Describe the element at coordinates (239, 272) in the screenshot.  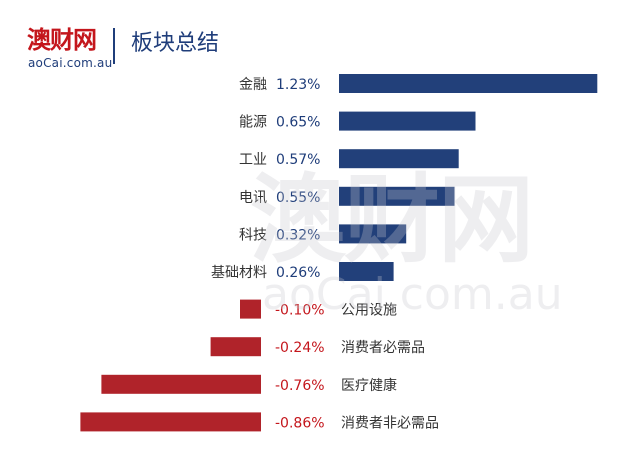
I see `category-label: 基础材料` at that location.